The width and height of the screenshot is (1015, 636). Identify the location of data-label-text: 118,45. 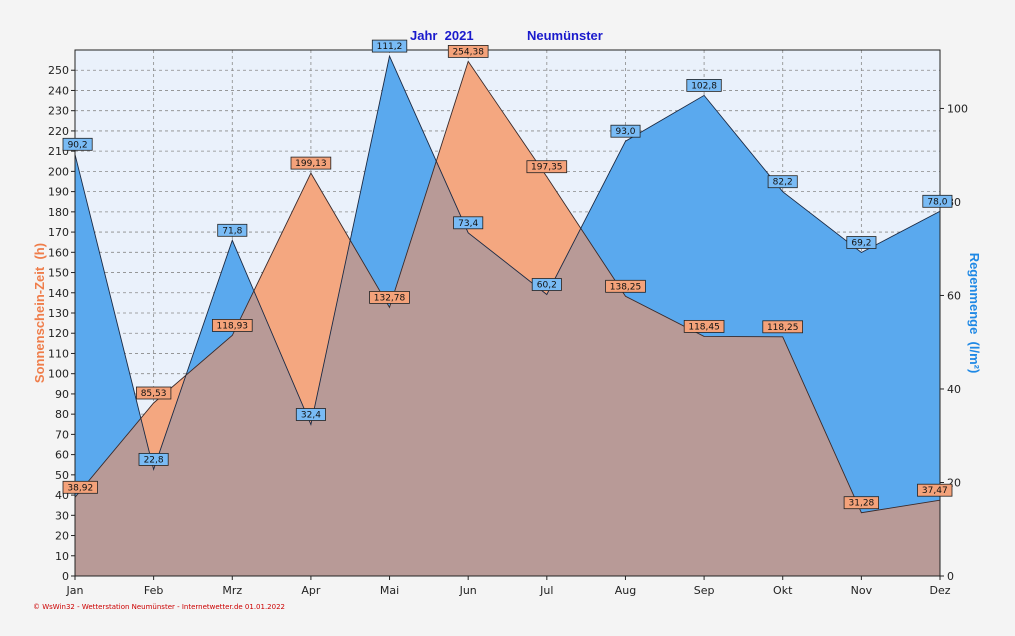
(704, 327).